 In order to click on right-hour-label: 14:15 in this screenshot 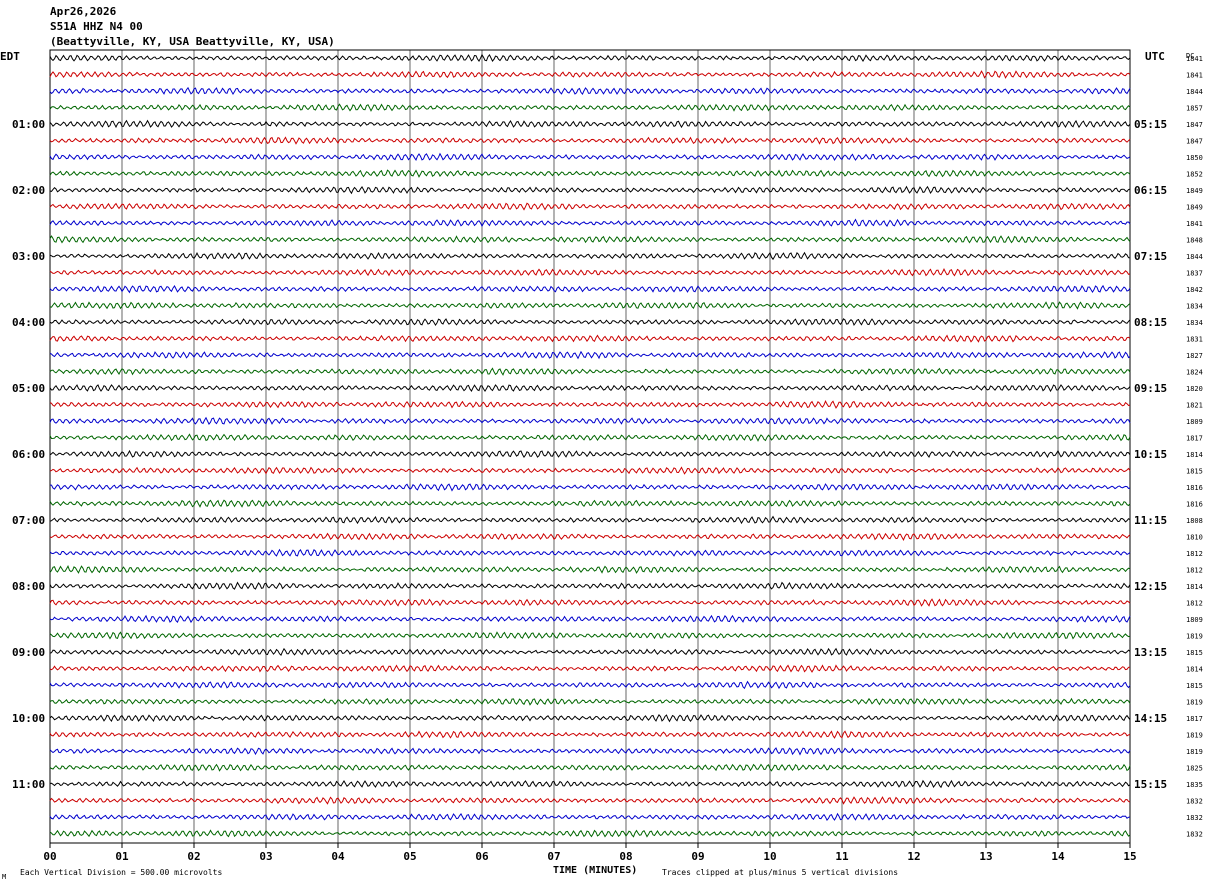, I will do `click(1150, 718)`.